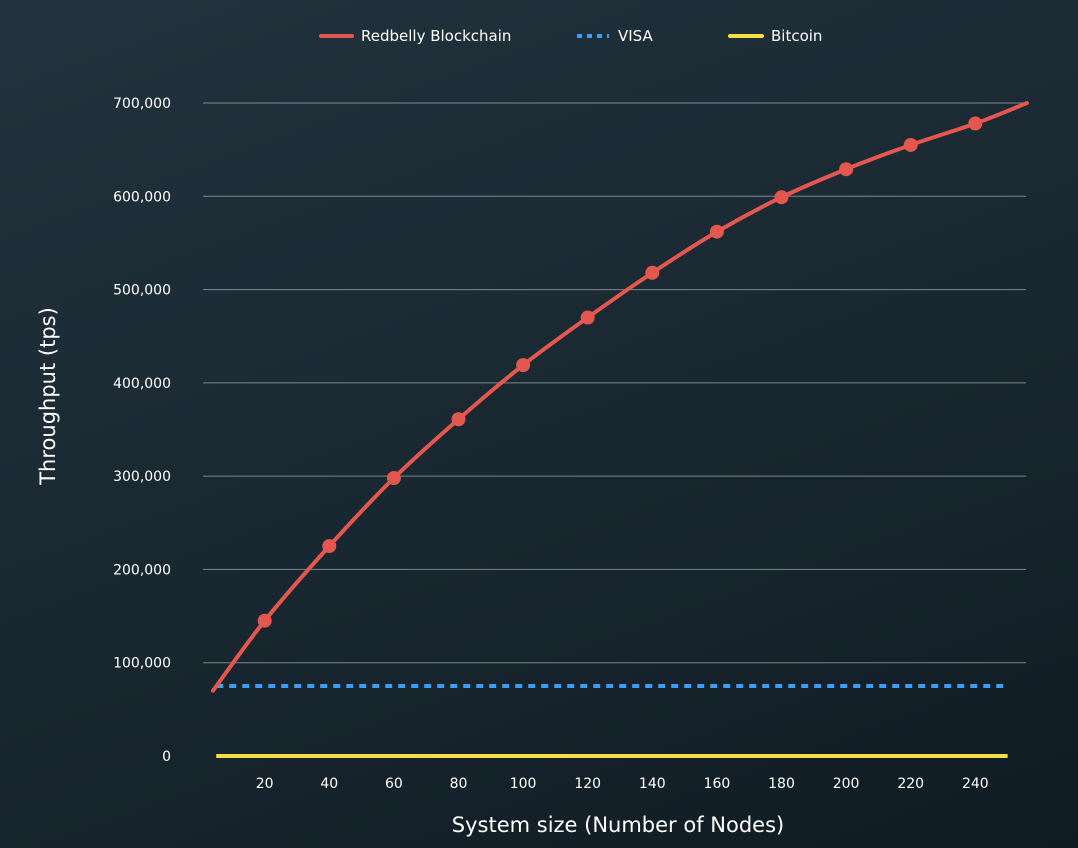  I want to click on x-tick-label: 80, so click(459, 784).